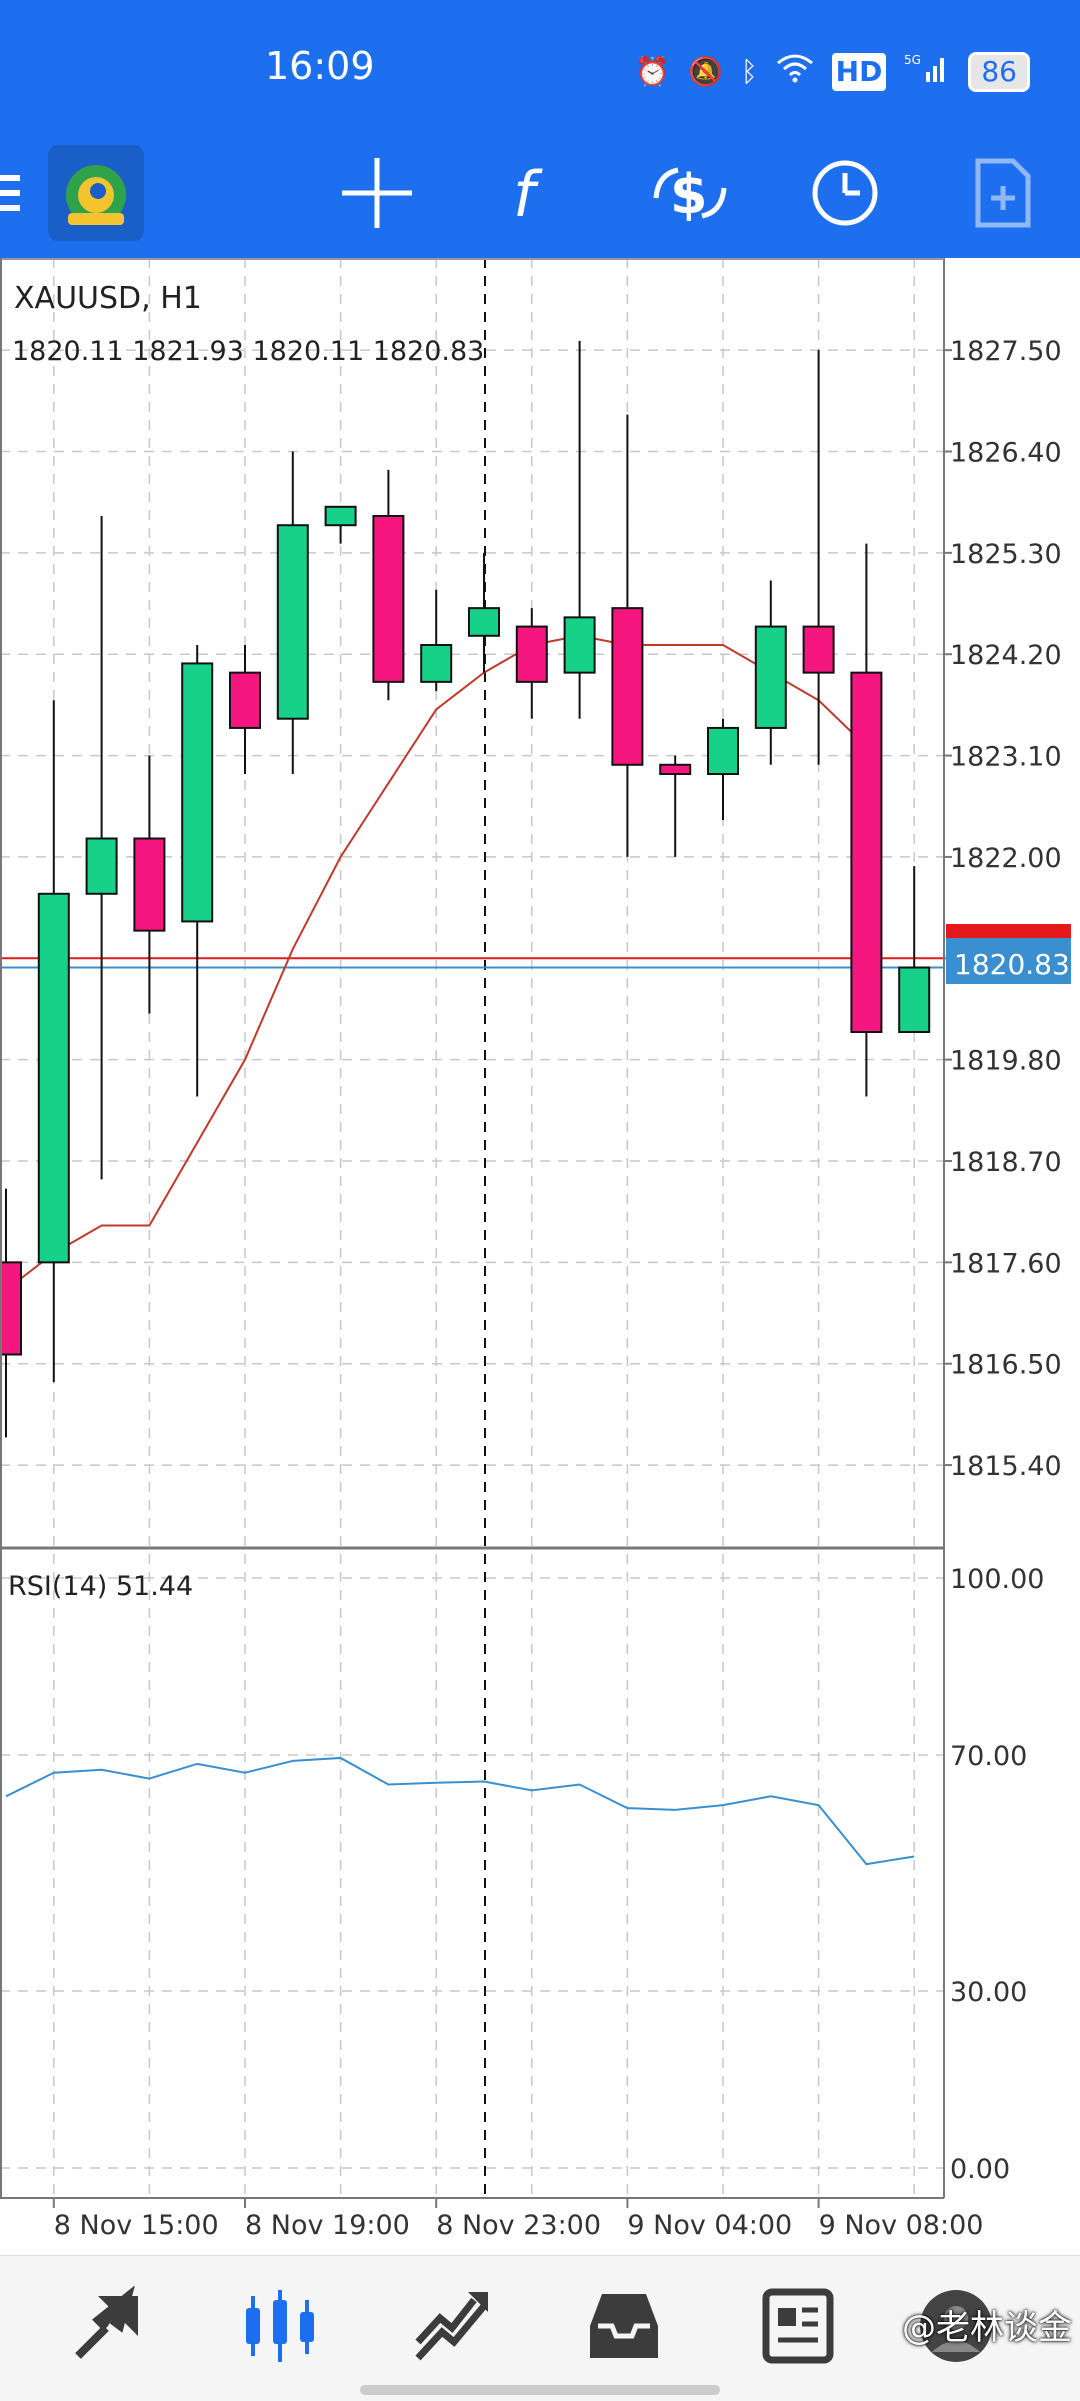 This screenshot has width=1080, height=2401. What do you see at coordinates (1006, 453) in the screenshot?
I see `price-tick-label: 1826.40` at bounding box center [1006, 453].